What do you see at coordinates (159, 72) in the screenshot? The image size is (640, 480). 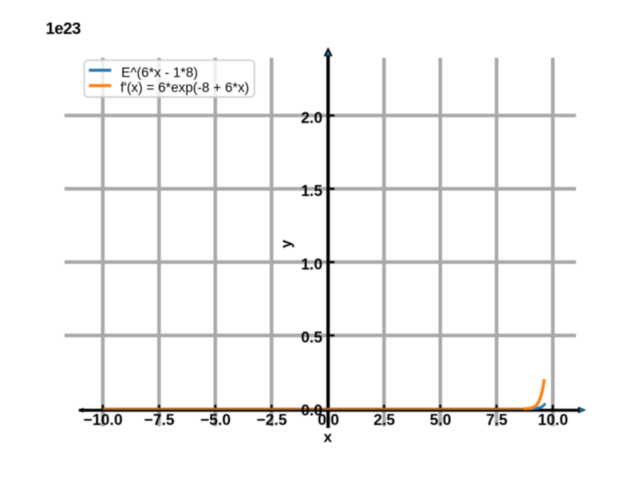 I see `svg-text: E^(6*x - 1*8)` at bounding box center [159, 72].